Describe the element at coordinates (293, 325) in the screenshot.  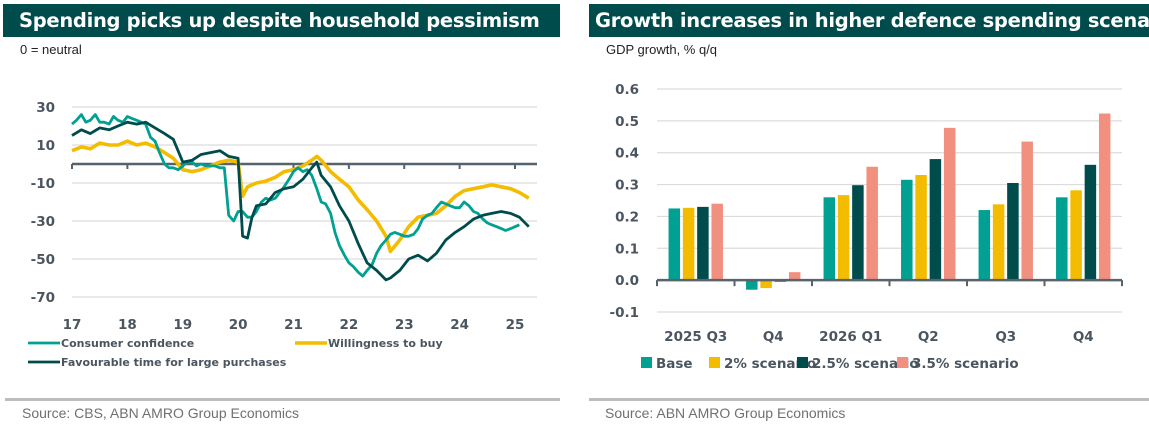
I see `x-tick-label: 21` at that location.